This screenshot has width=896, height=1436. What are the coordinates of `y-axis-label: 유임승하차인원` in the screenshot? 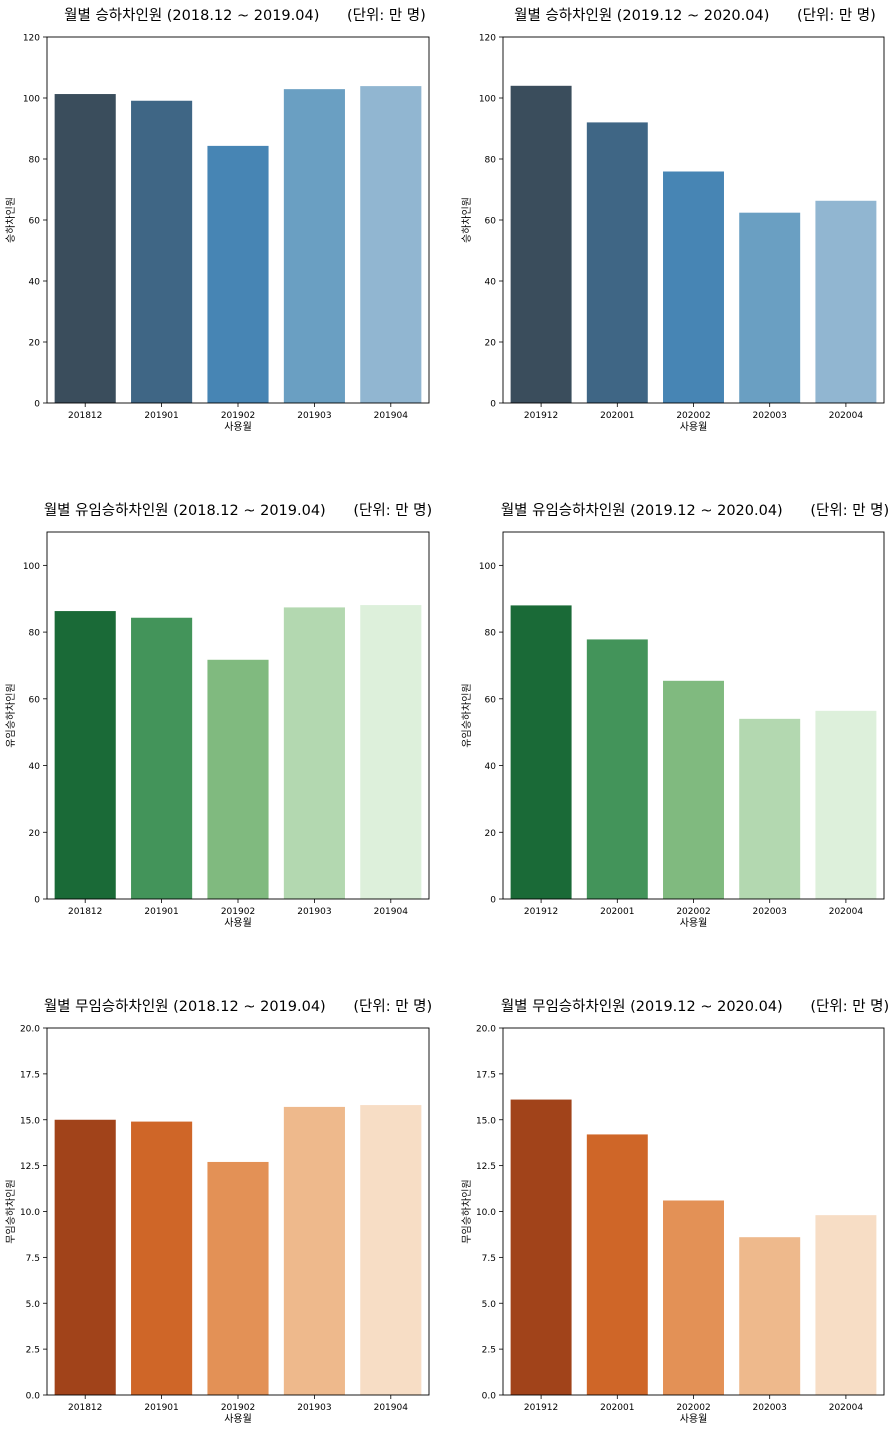 It's located at (466, 715).